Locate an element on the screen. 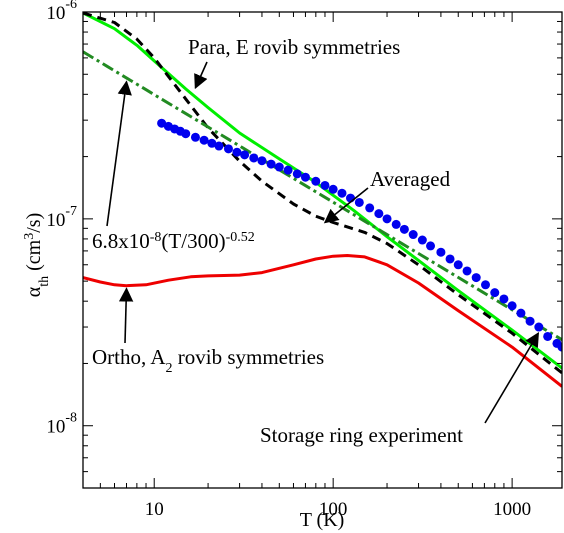  annotation-para: Para, E rovib symmetries is located at coordinates (294, 47).